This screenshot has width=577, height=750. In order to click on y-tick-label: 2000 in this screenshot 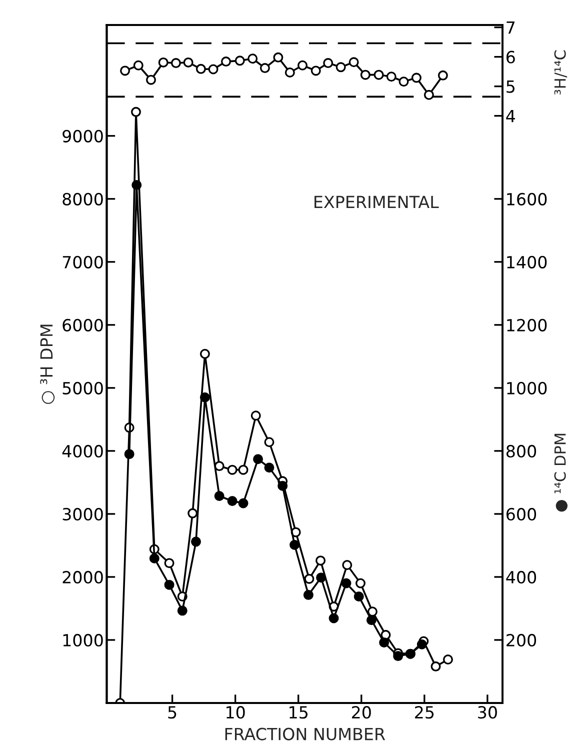, I will do `click(82, 577)`.